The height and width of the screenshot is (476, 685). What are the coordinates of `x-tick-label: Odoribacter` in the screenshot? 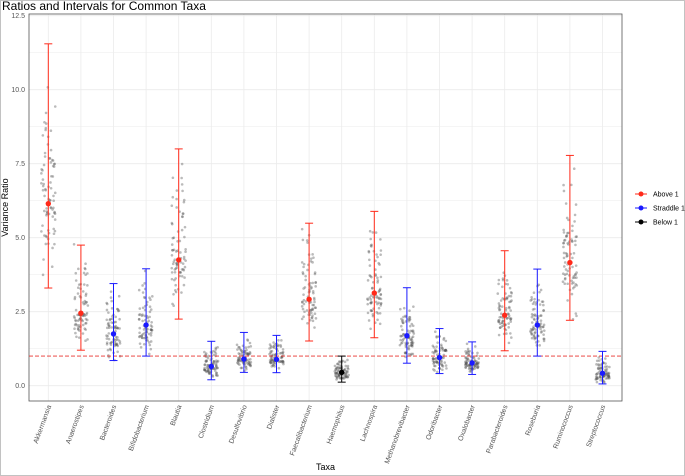 It's located at (434, 422).